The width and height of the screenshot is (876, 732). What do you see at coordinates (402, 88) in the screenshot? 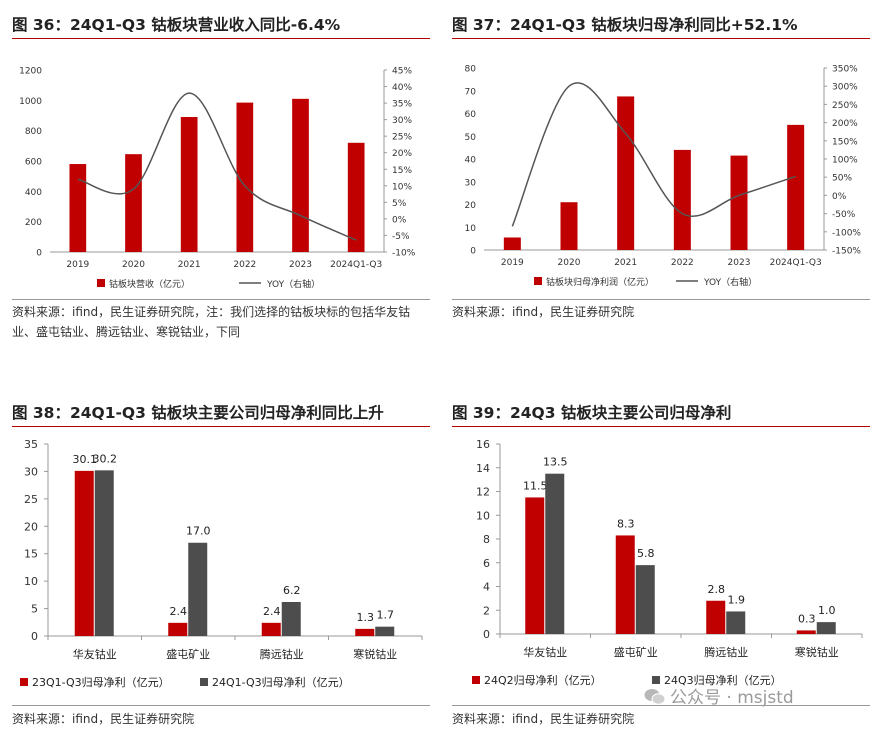
I see `y2-tick-label: 40%` at bounding box center [402, 88].